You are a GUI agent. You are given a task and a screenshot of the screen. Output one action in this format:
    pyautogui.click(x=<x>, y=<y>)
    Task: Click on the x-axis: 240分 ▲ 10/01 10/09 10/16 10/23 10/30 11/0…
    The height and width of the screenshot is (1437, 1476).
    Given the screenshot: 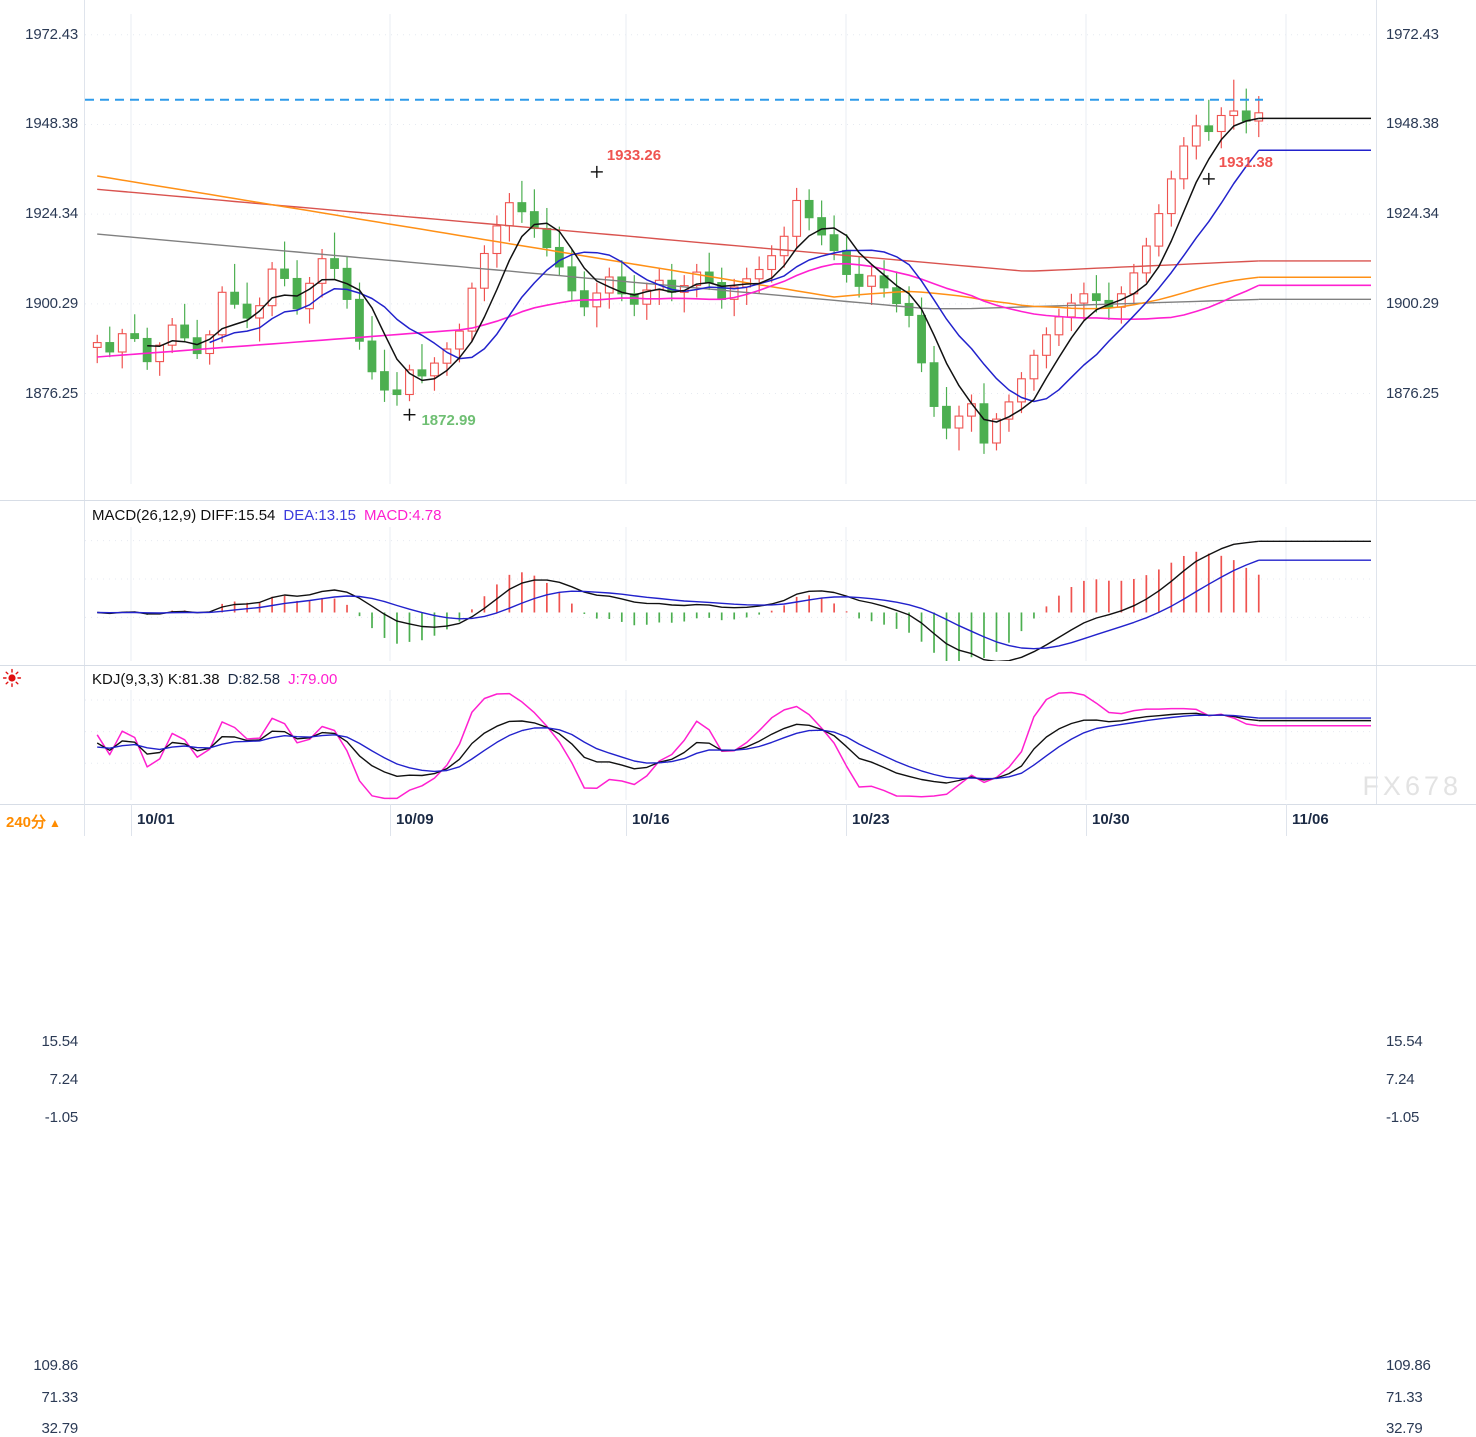 What is the action you would take?
    pyautogui.click(x=738, y=820)
    